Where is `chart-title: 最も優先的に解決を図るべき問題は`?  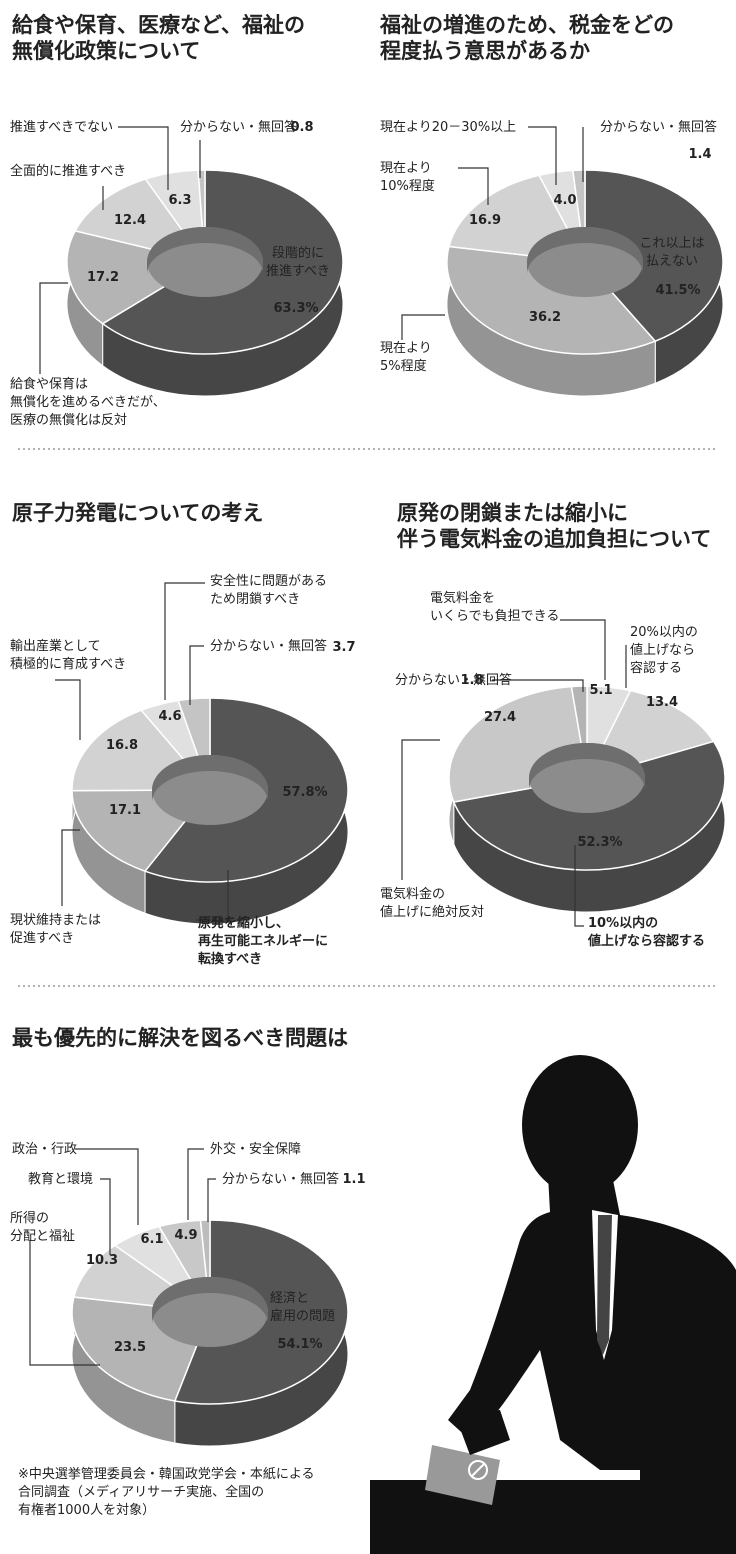 chart-title: 最も優先的に解決を図るべき問題は is located at coordinates (180, 1038).